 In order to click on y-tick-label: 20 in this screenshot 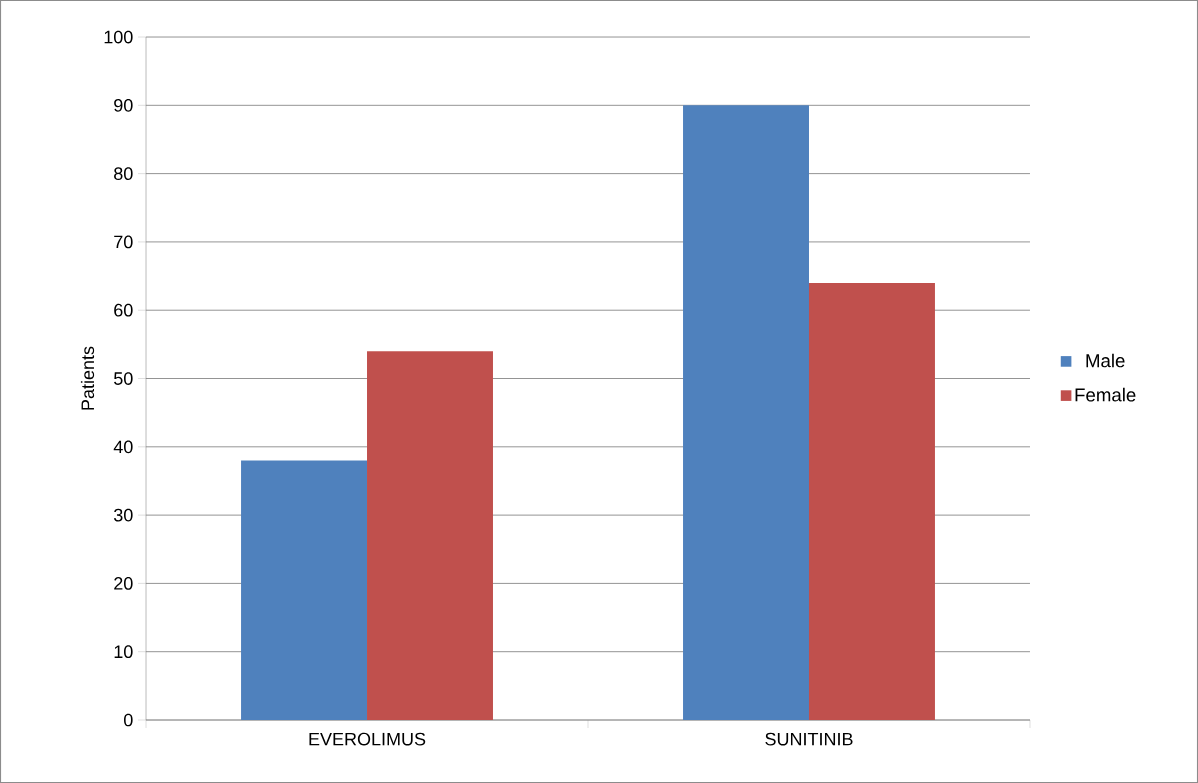, I will do `click(123, 583)`.